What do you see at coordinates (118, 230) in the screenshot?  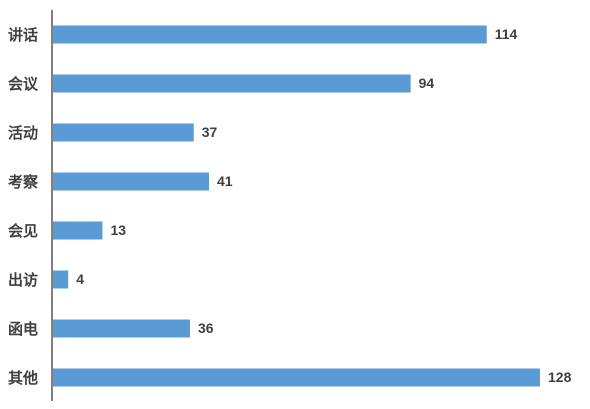 I see `value-label: 13` at bounding box center [118, 230].